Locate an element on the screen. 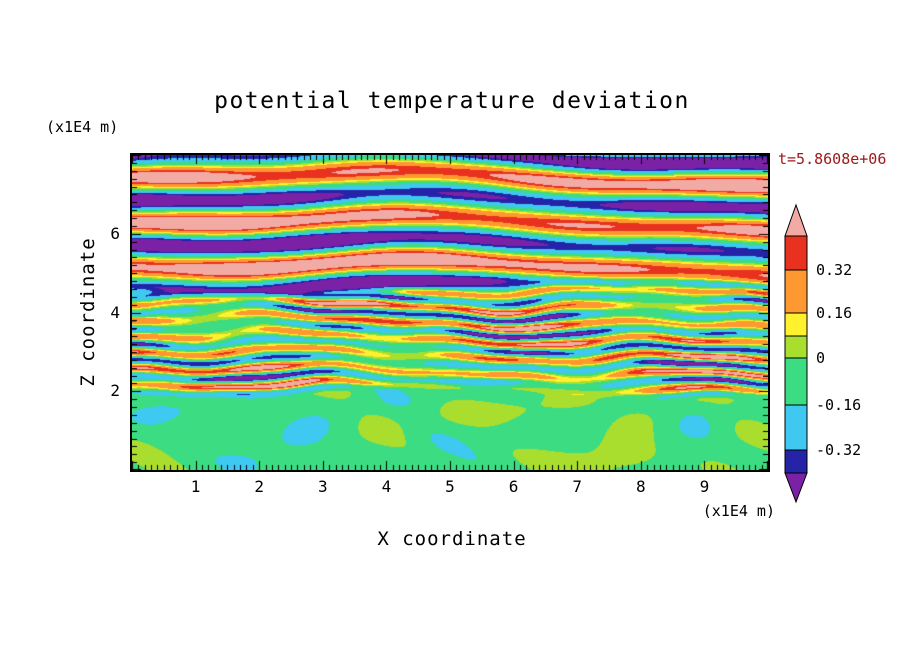 Image resolution: width=904 pixels, height=654 pixels. x-axis-unit-label: (x1E4 m) is located at coordinates (738, 511).